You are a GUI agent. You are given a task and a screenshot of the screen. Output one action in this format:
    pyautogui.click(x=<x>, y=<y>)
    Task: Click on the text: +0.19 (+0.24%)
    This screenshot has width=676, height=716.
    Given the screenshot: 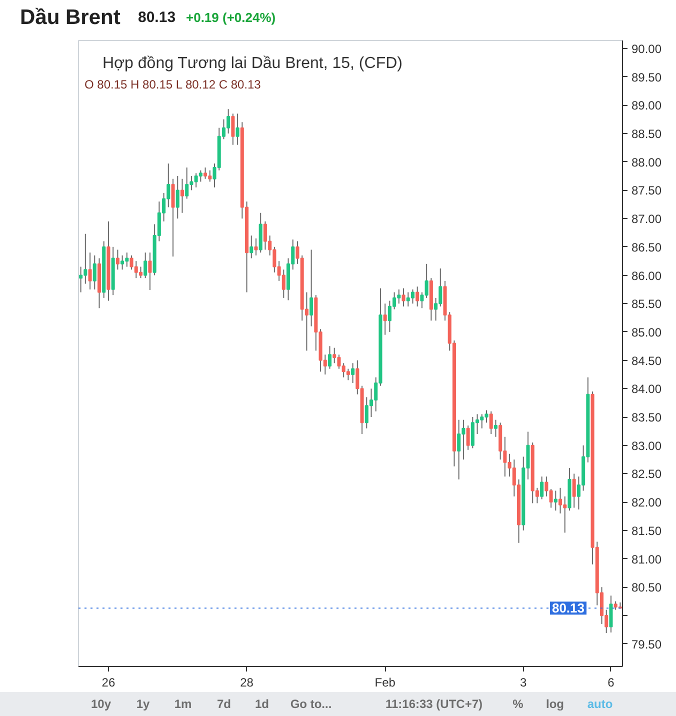 What is the action you would take?
    pyautogui.click(x=231, y=17)
    